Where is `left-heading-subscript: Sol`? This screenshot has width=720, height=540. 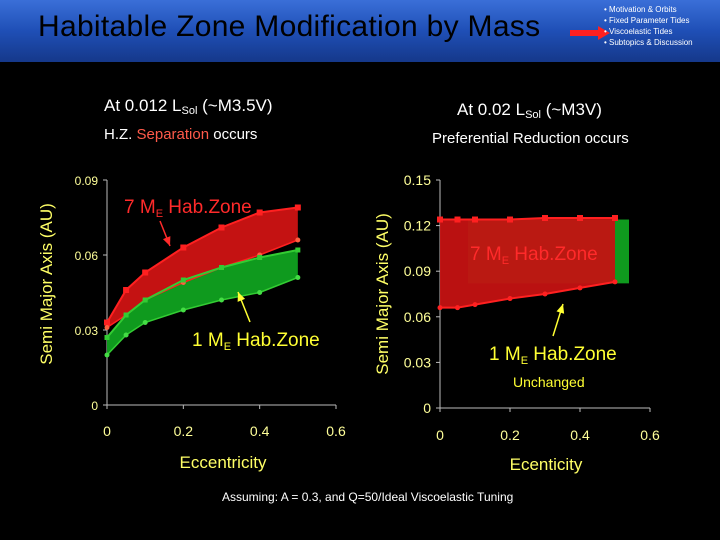 left-heading-subscript: Sol is located at coordinates (189, 111).